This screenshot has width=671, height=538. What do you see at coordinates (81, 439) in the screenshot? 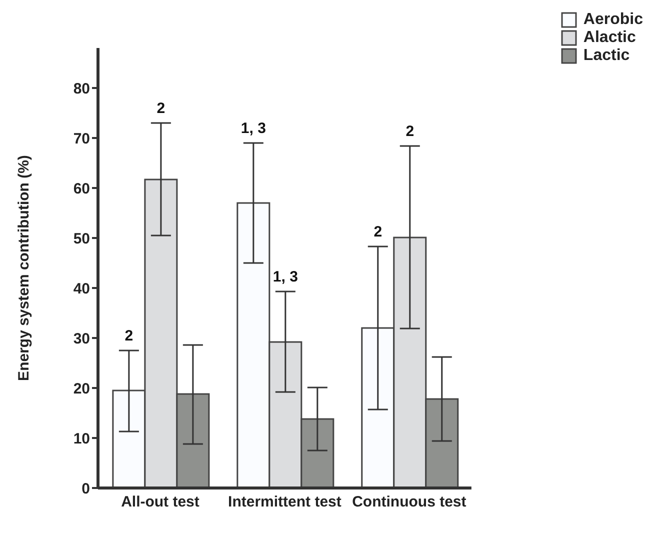
I see `y-tick-label: 10` at bounding box center [81, 439].